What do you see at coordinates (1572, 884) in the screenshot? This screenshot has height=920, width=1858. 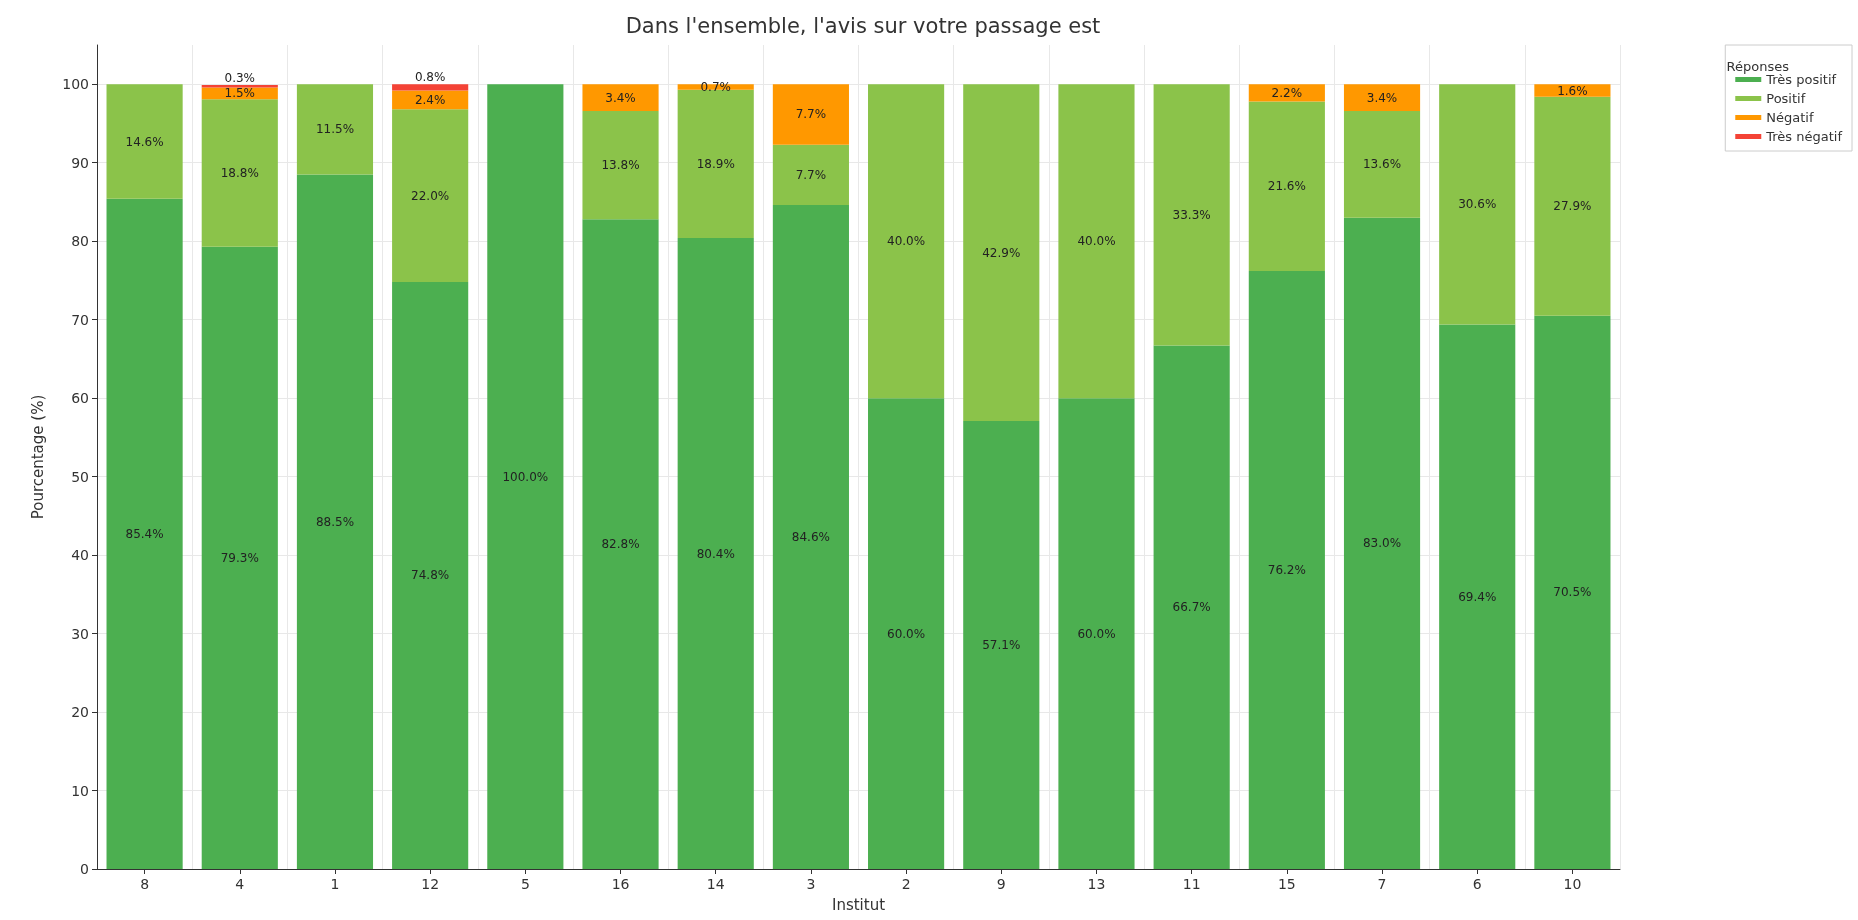 I see `x-tick-label: 10` at bounding box center [1572, 884].